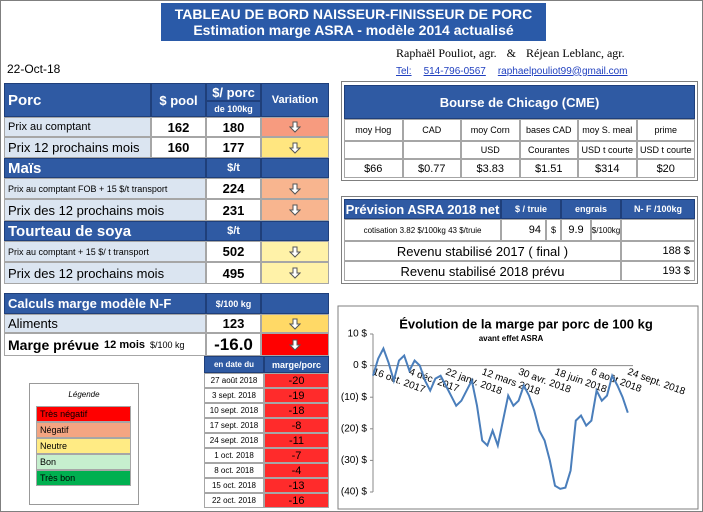 This screenshot has width=703, height=512. What do you see at coordinates (83, 414) in the screenshot?
I see `legend-item: Très négatif` at bounding box center [83, 414].